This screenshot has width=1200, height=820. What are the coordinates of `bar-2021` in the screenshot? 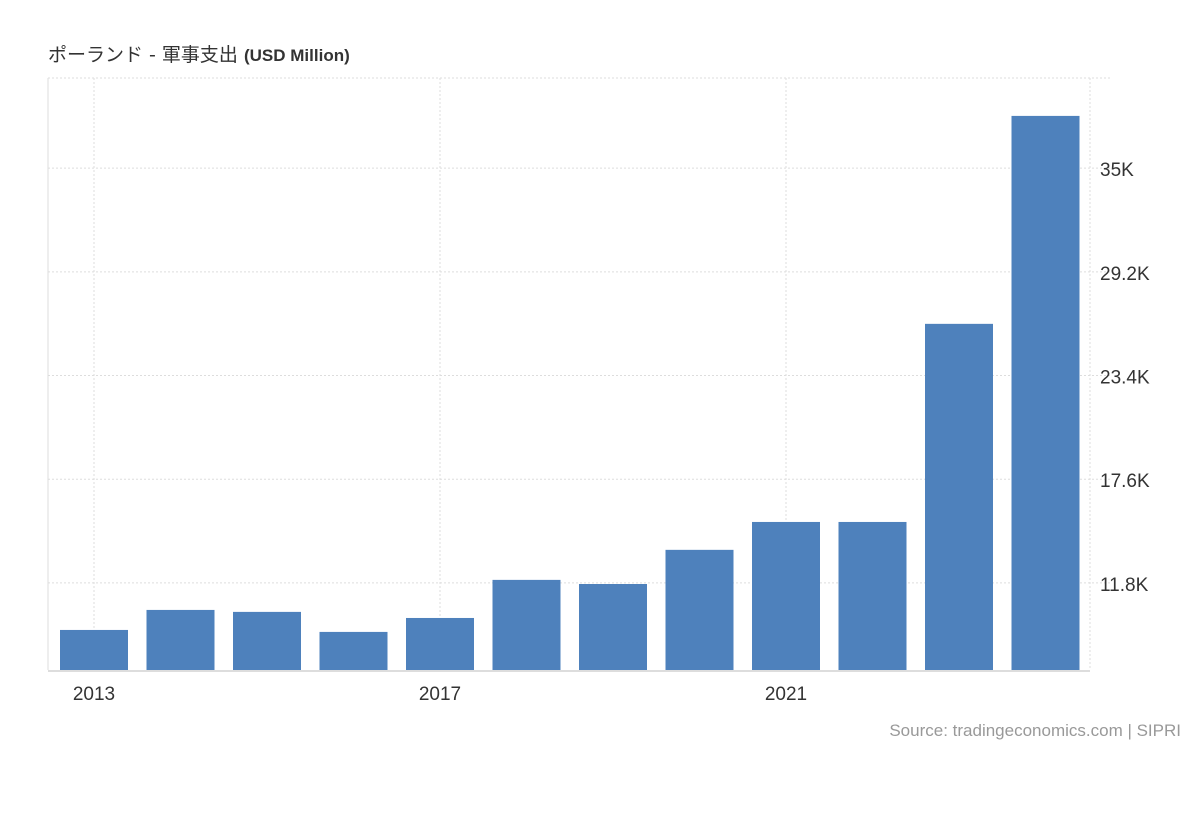 It's located at (786, 595).